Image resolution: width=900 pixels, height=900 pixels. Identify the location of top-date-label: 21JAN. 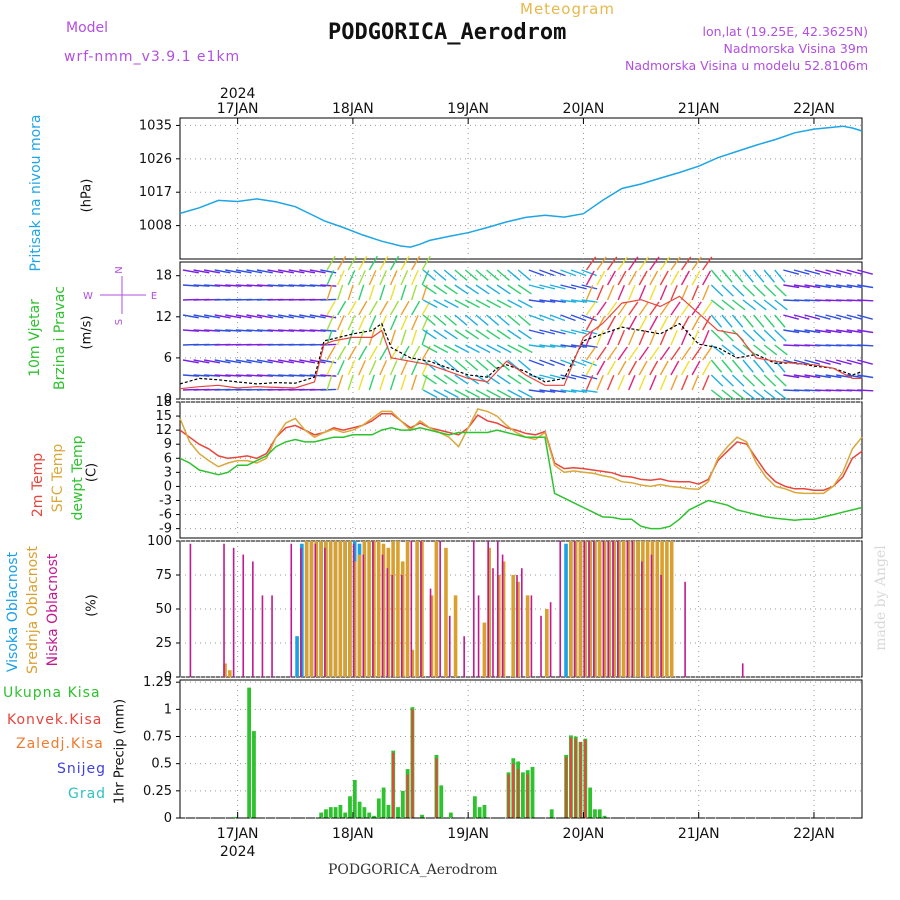
(699, 109).